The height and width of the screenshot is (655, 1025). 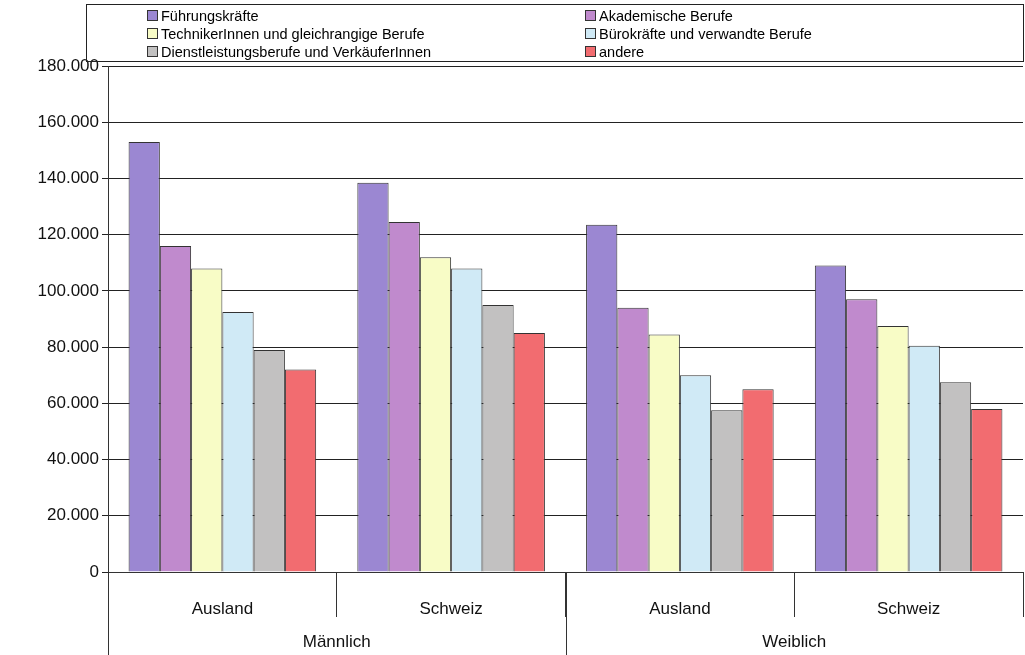 I want to click on text: Weiblich, so click(x=794, y=641).